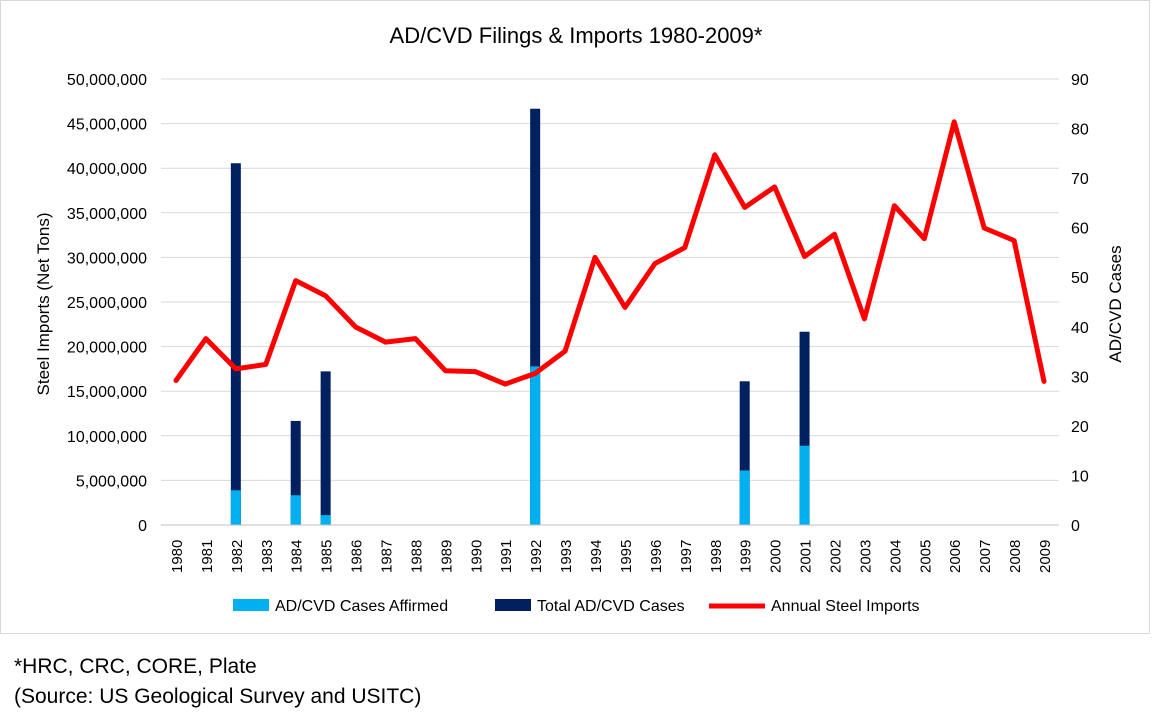 This screenshot has width=1152, height=726. I want to click on y2-tick-label: 0, so click(1075, 526).